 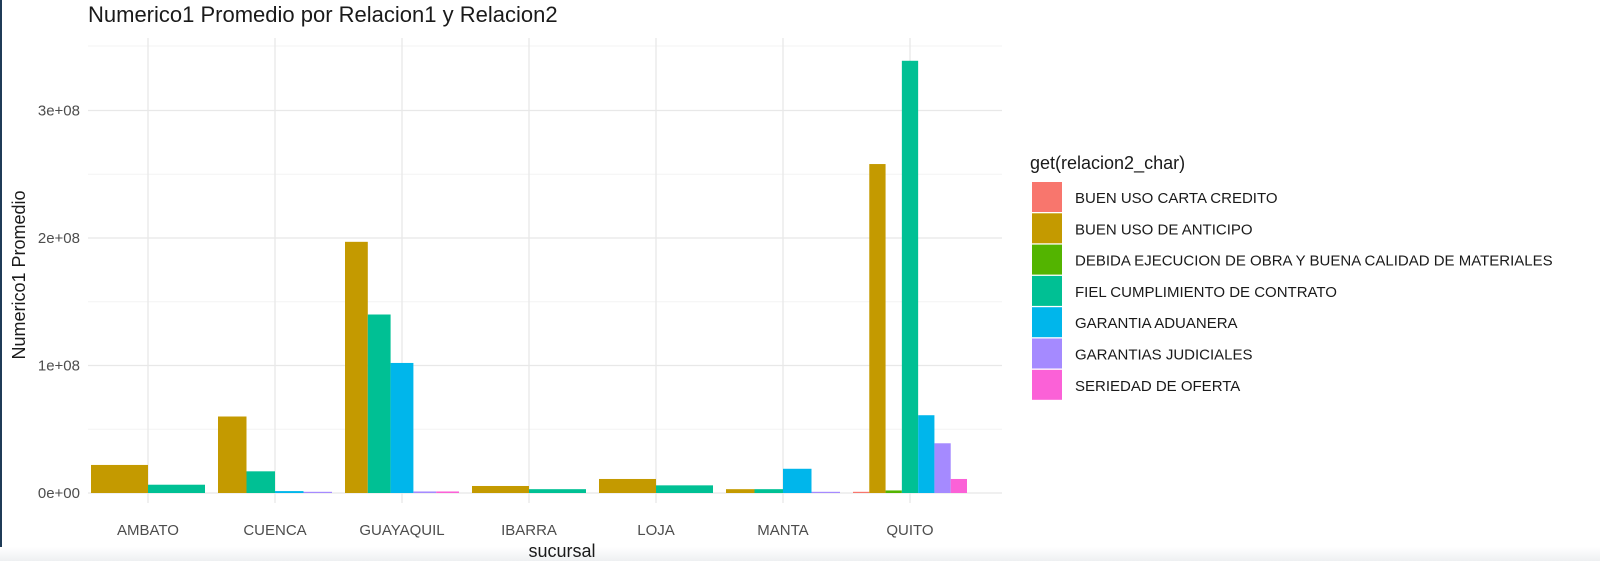 What do you see at coordinates (909, 530) in the screenshot?
I see `x-tick-label: QUITO` at bounding box center [909, 530].